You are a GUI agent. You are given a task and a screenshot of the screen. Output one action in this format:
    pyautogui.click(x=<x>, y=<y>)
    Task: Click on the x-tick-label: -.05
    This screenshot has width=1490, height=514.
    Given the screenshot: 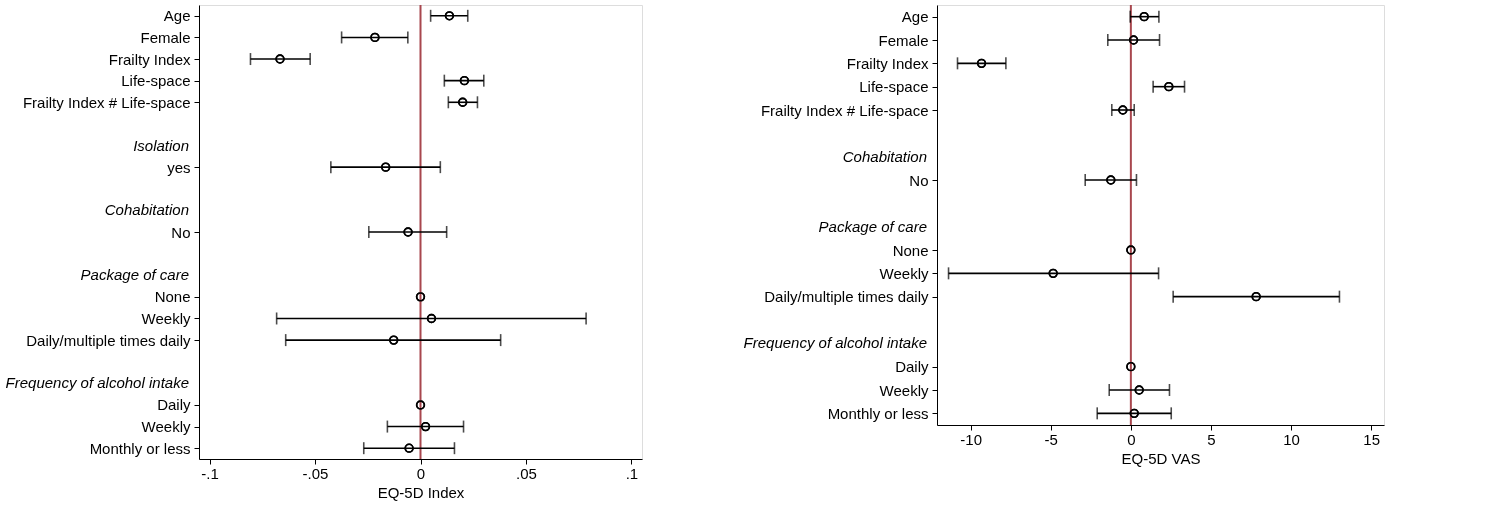 What is the action you would take?
    pyautogui.click(x=315, y=473)
    